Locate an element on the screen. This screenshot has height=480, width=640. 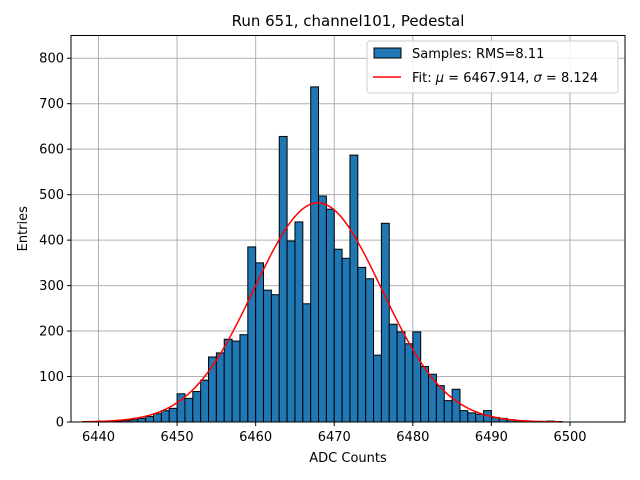
legend-label-fit: Fit: μ = 6467.914, σ = 8.124 is located at coordinates (505, 78).